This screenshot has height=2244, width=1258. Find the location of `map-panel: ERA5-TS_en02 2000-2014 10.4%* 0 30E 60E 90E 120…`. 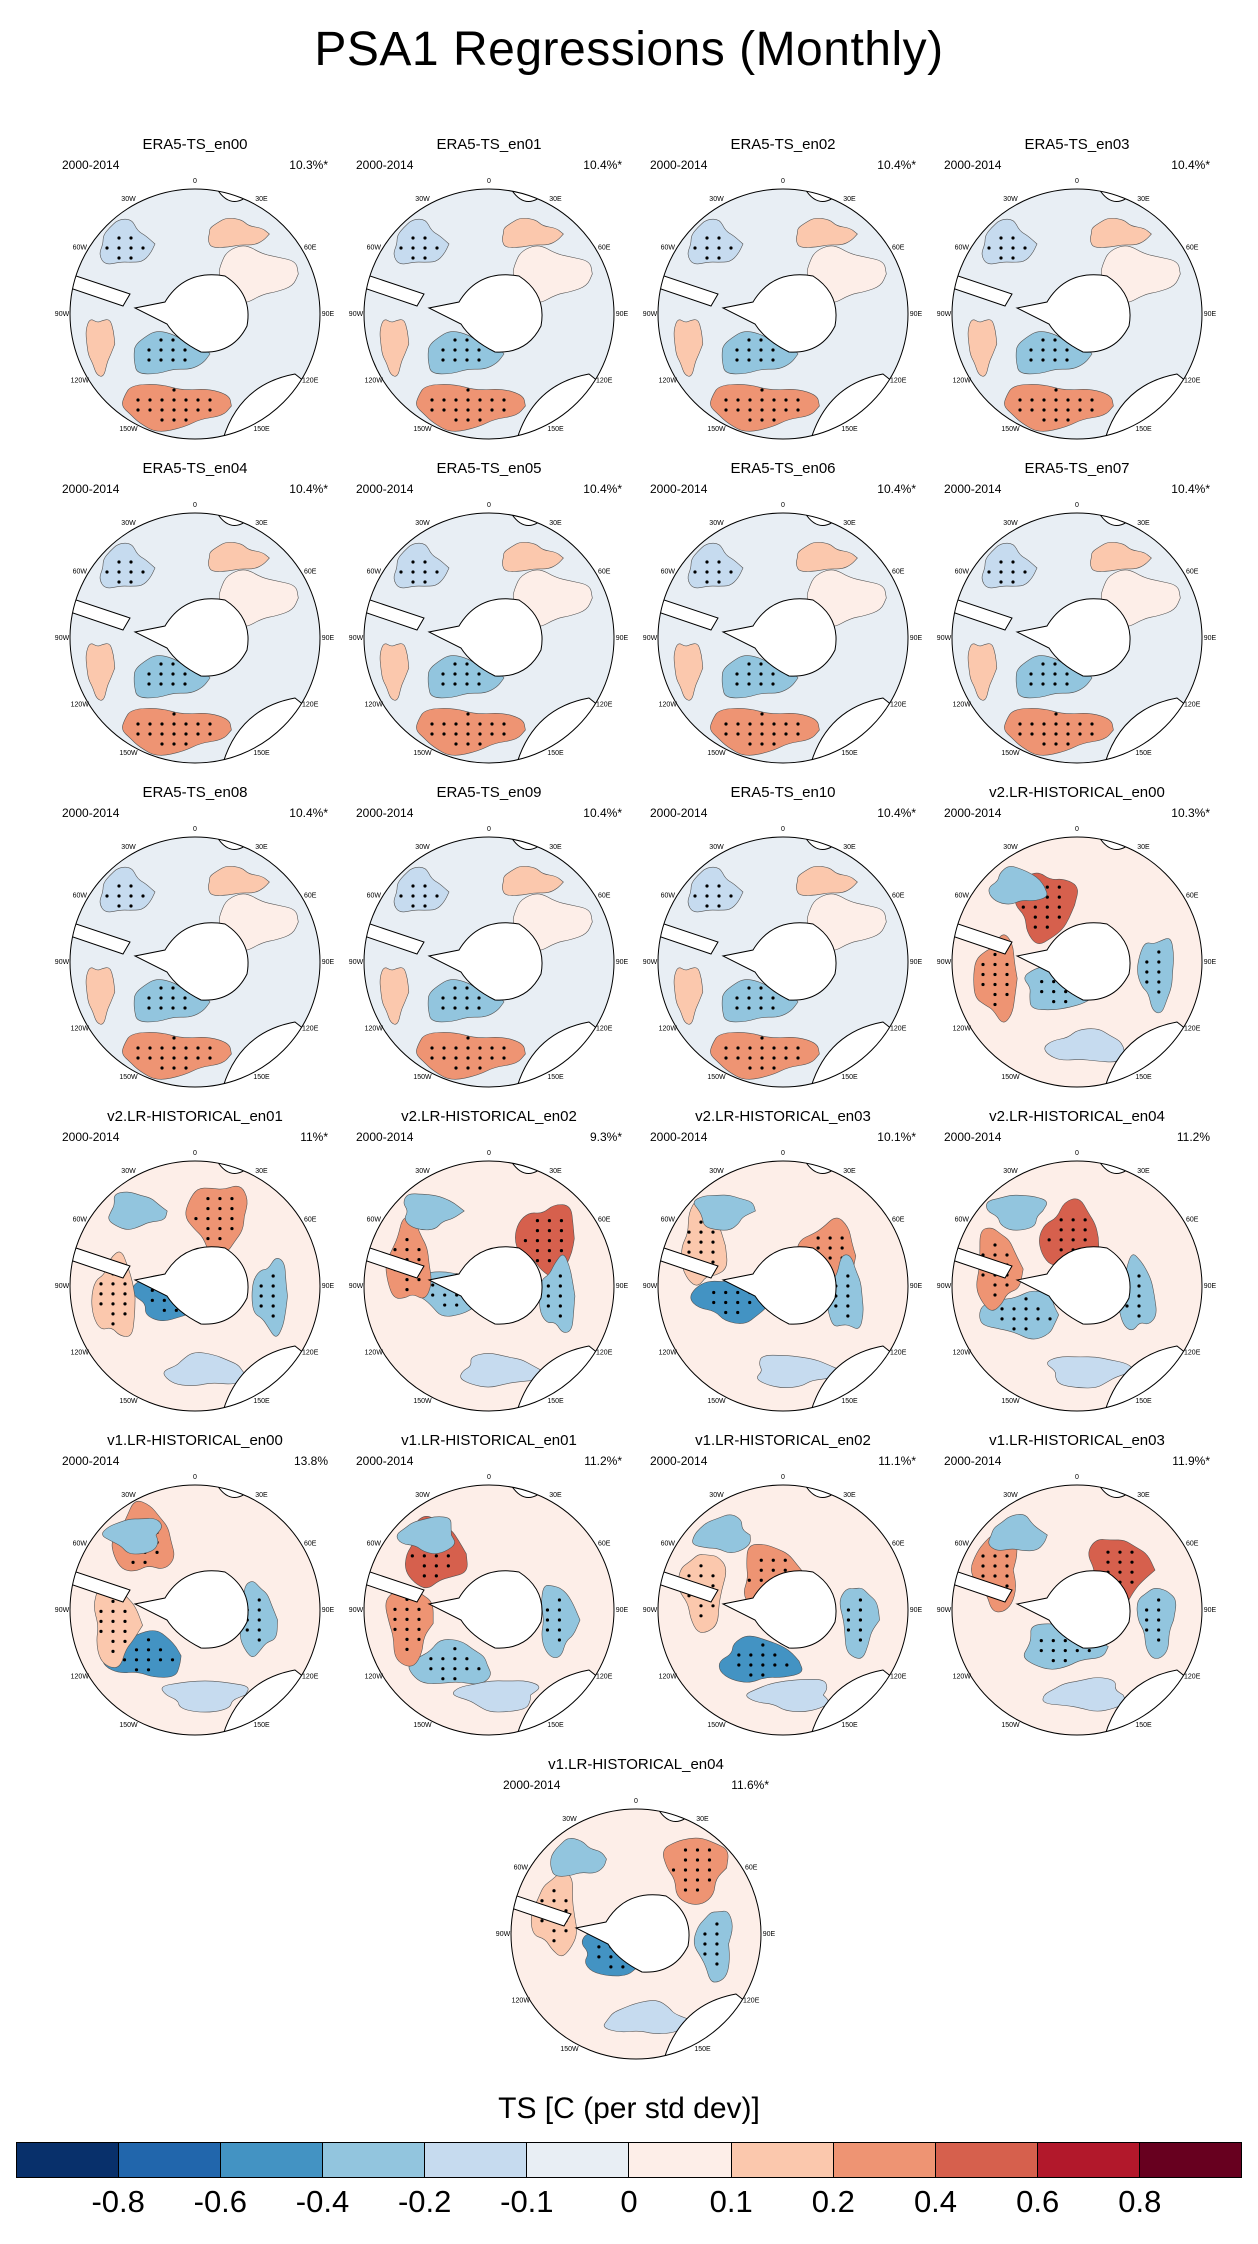

map-panel: ERA5-TS_en02 2000-2014 10.4%* 0 30E 60E 90E 120… is located at coordinates (783, 288).